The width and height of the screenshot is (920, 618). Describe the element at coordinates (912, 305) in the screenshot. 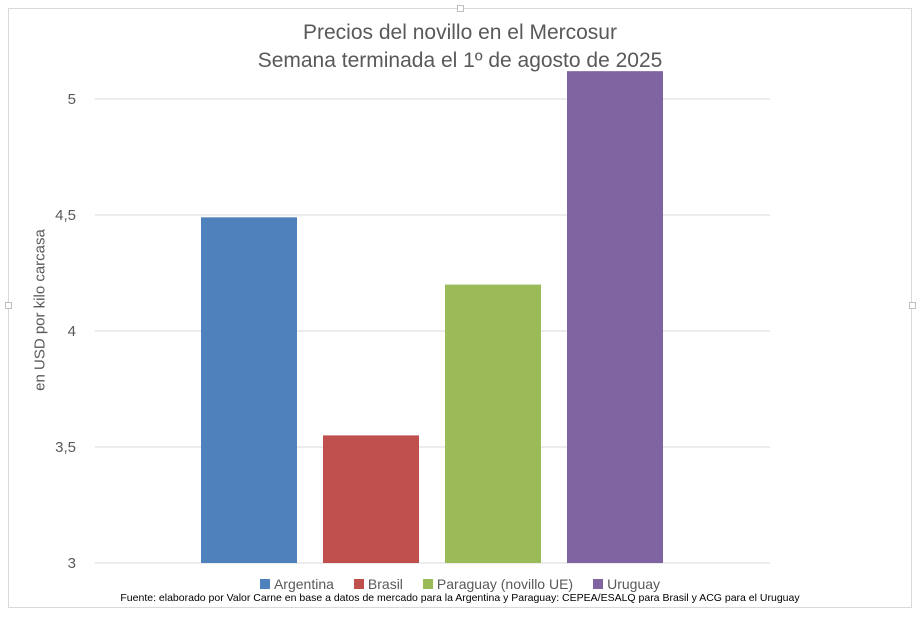

I see `resize-handle-right` at that location.